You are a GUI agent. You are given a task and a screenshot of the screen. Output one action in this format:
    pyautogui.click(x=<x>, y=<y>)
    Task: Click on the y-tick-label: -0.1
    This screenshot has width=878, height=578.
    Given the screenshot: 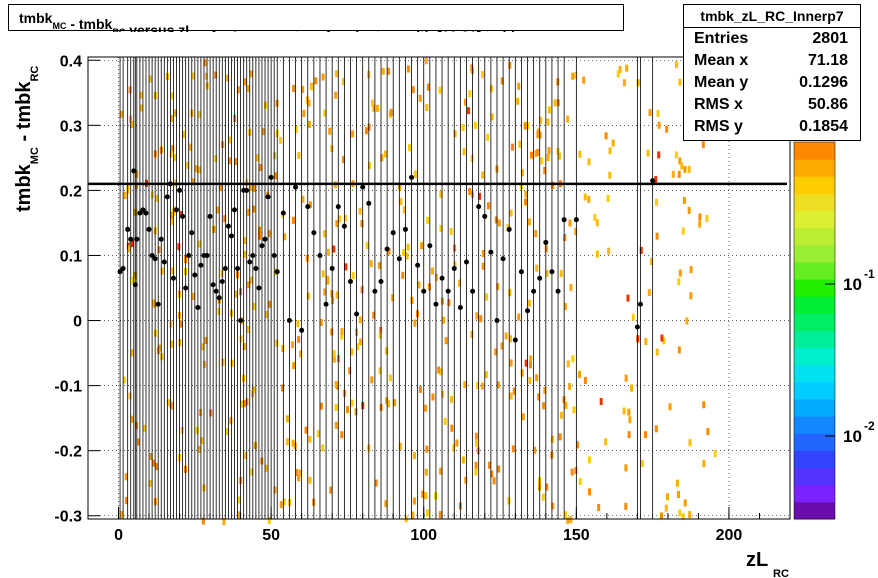 What is the action you would take?
    pyautogui.click(x=68, y=387)
    